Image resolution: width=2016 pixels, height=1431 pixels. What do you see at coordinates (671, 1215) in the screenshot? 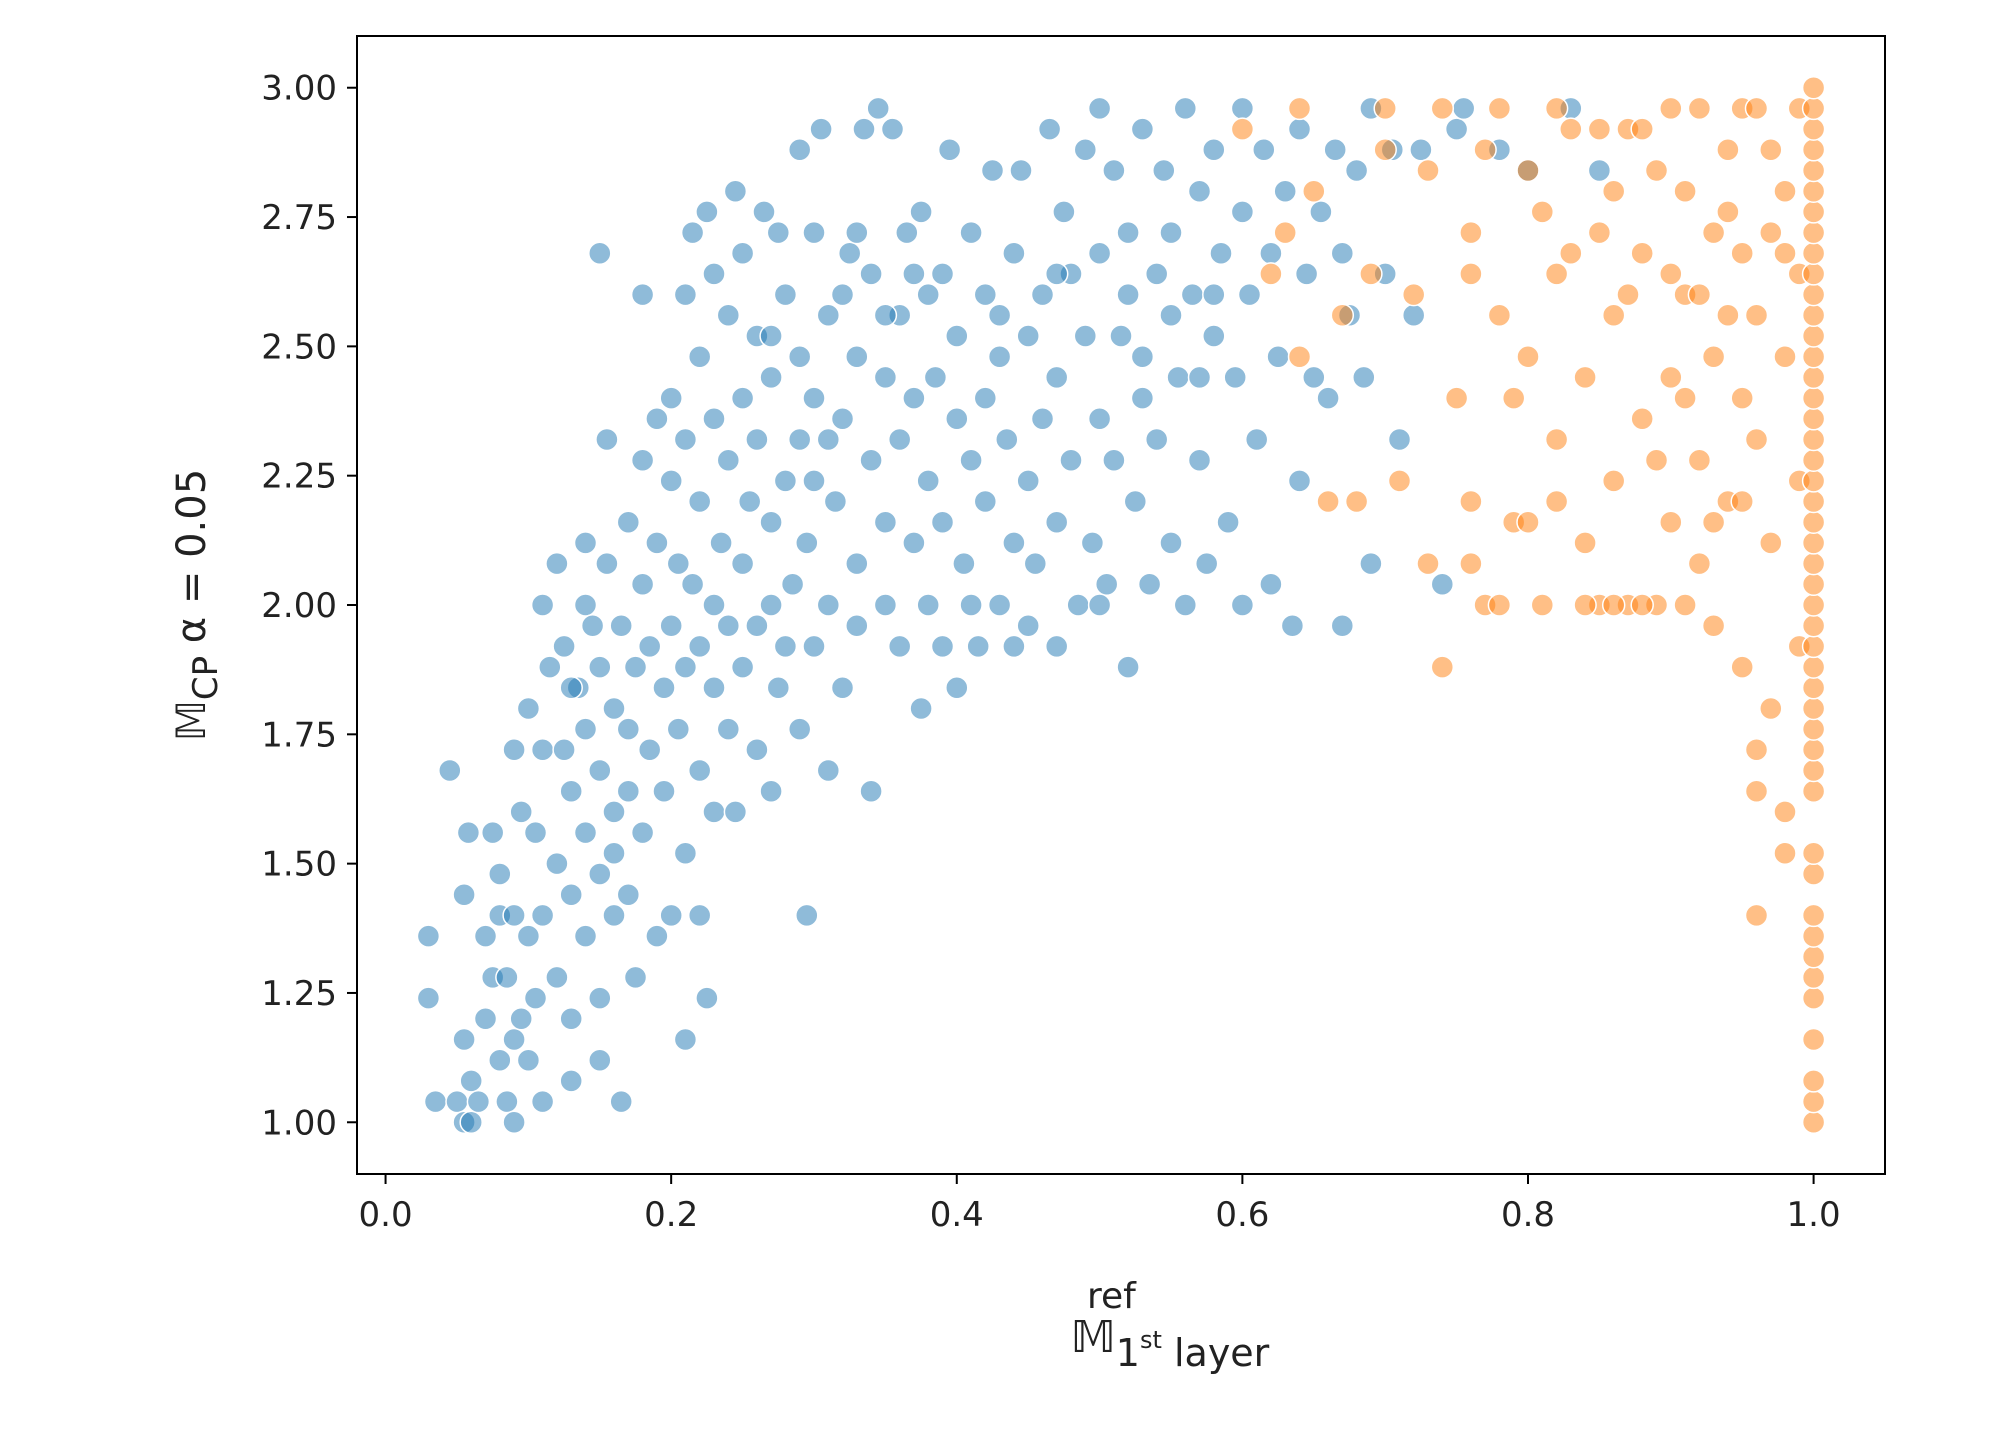
I see `x-tick-label: 0.2` at bounding box center [671, 1215].